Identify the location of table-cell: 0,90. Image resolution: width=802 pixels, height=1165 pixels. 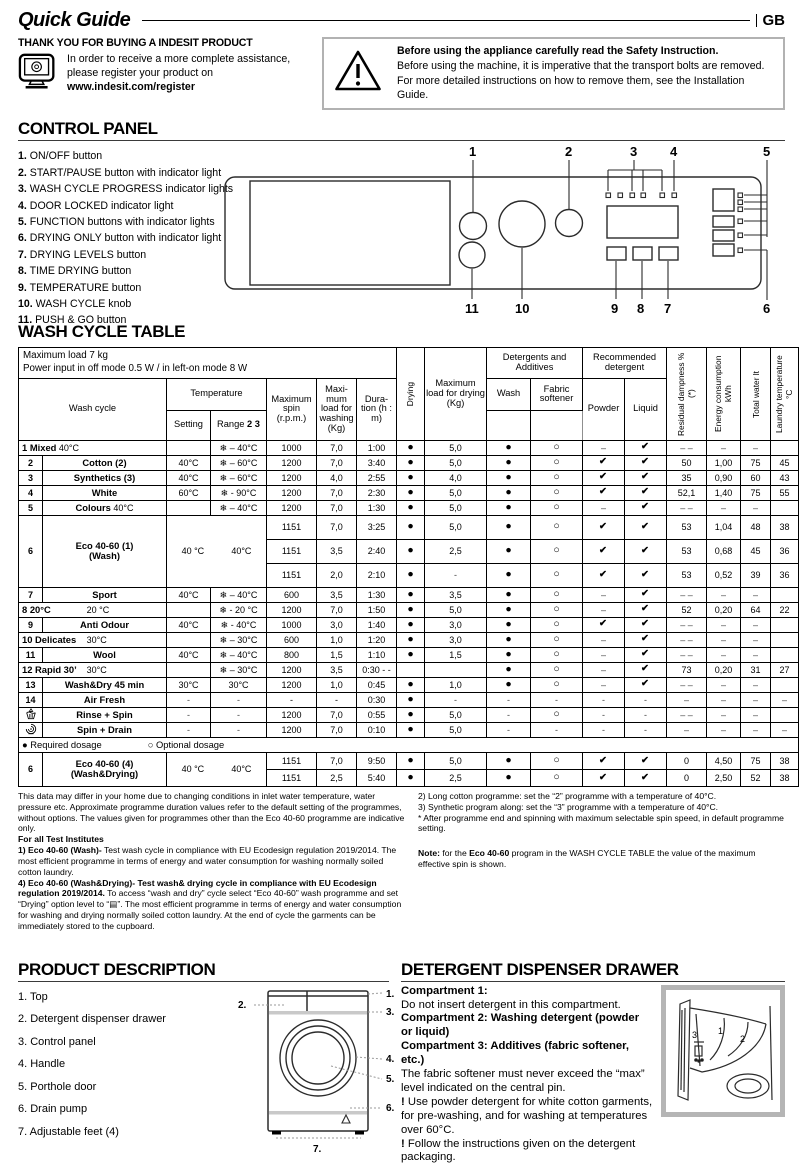
(724, 477).